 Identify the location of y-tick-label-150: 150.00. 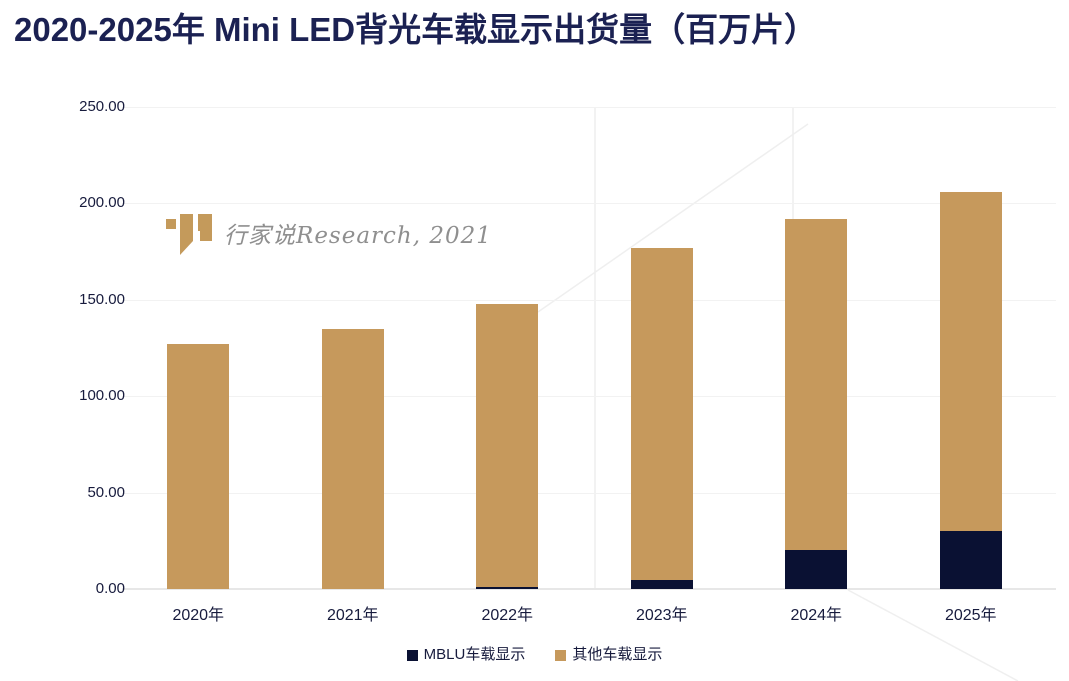
(102, 299).